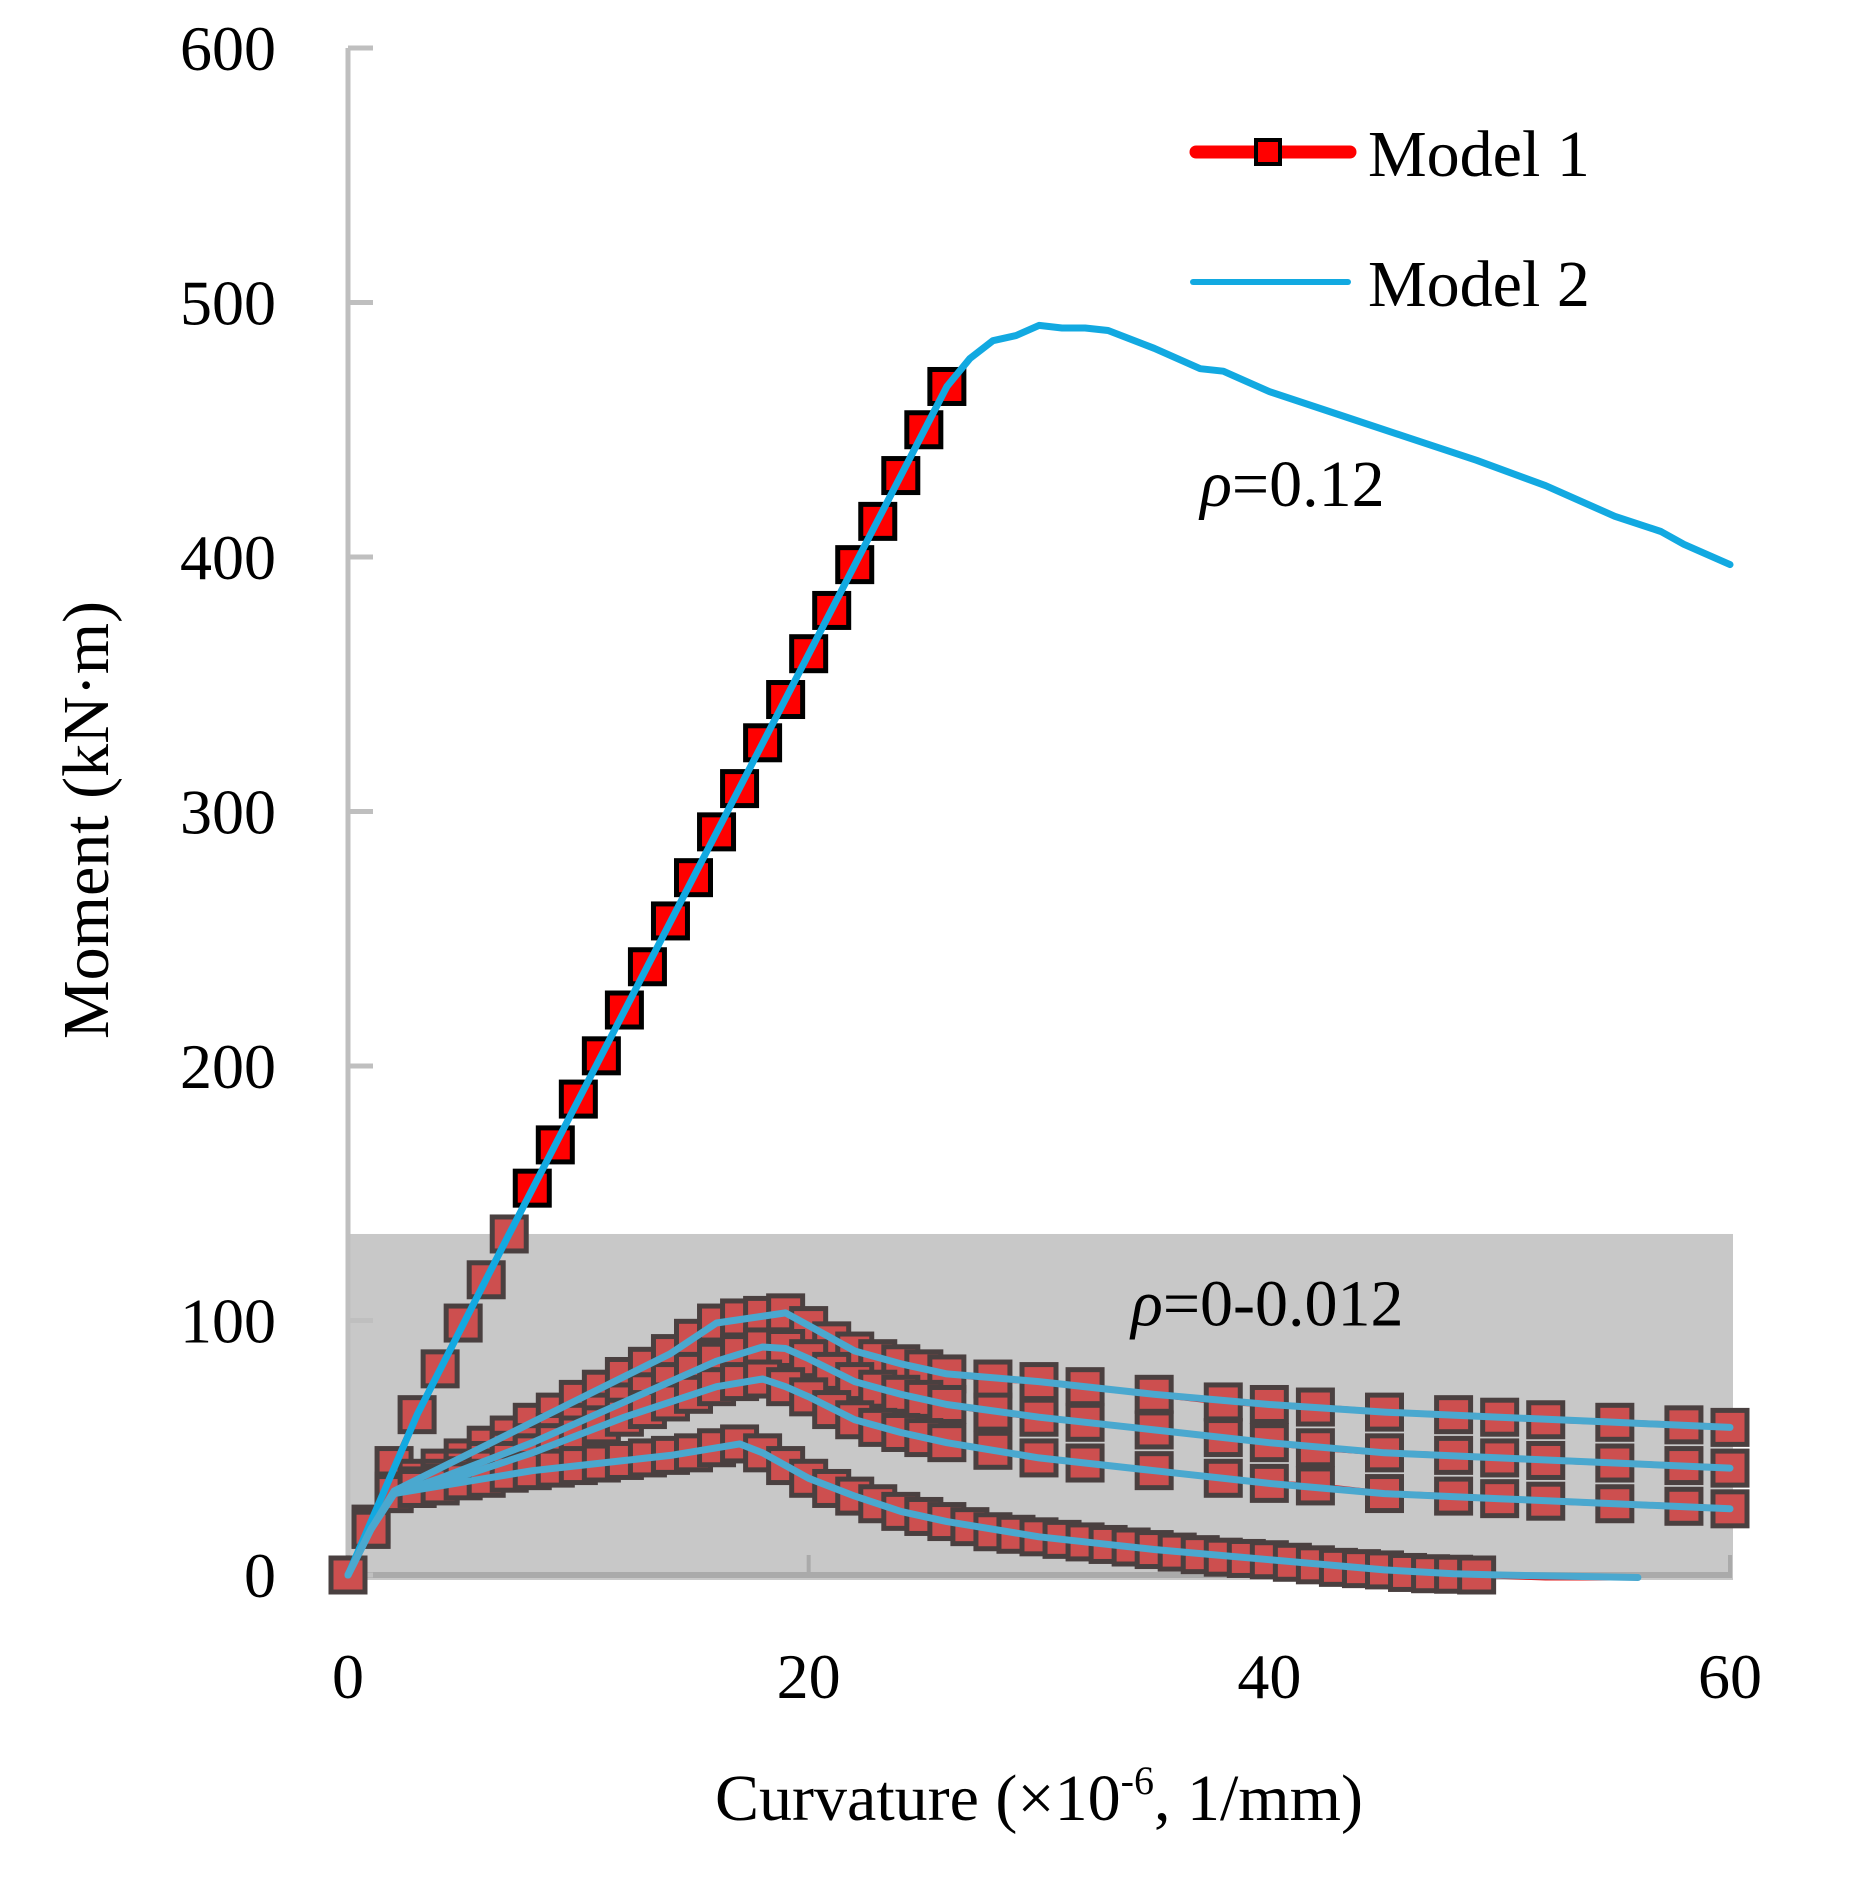 This screenshot has height=1899, width=1876. What do you see at coordinates (86, 820) in the screenshot?
I see `y-axis-title: Moment (kN·m)` at bounding box center [86, 820].